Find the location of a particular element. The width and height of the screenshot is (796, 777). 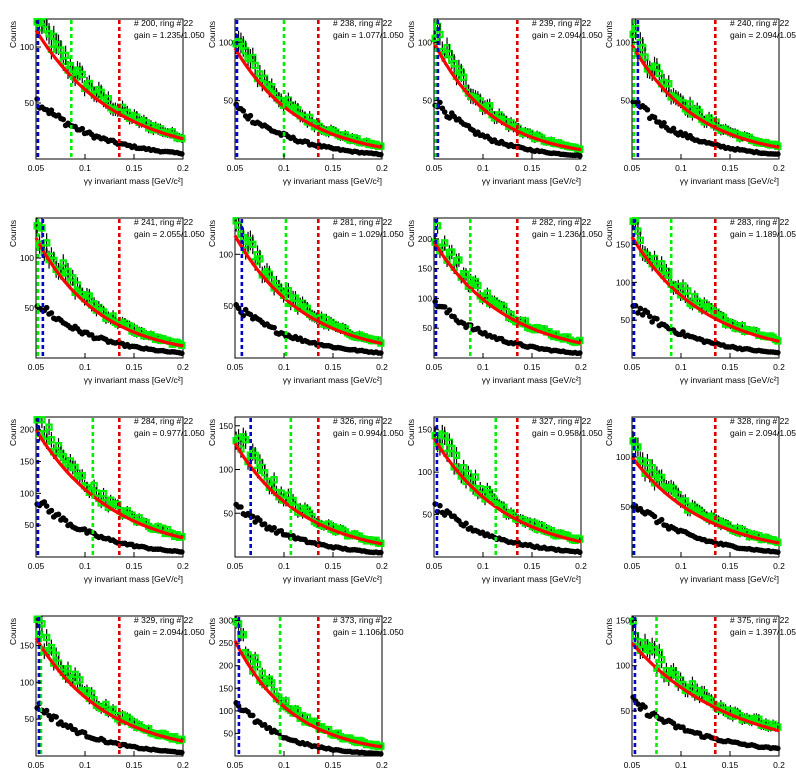

panel-label: # 239, ring # 22 is located at coordinates (561, 23).